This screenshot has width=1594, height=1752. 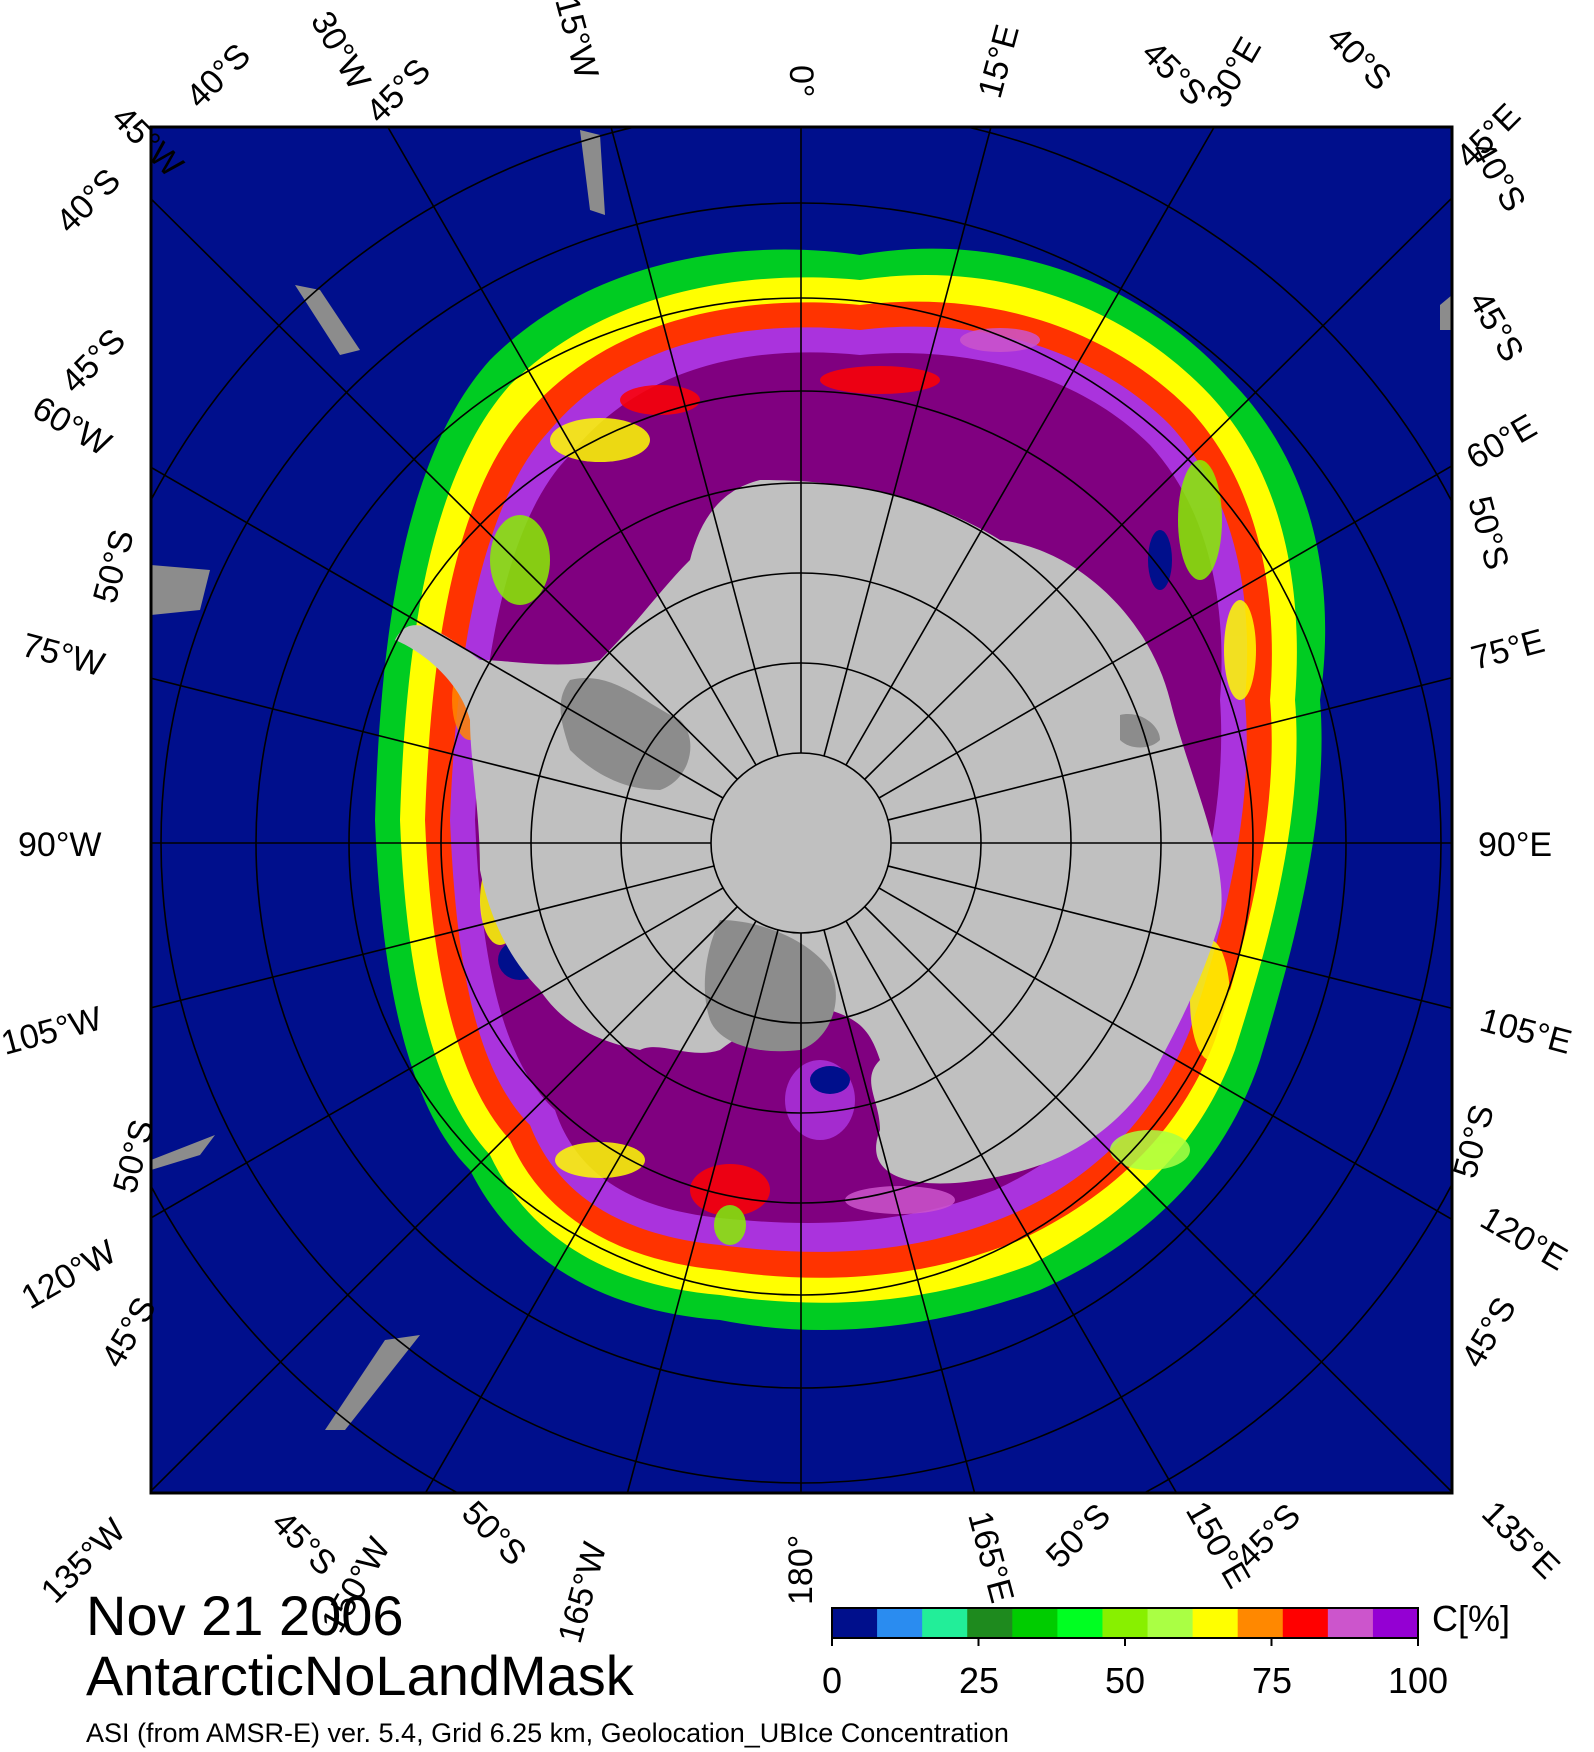 What do you see at coordinates (999, 61) in the screenshot?
I see `axis-label: 15°E` at bounding box center [999, 61].